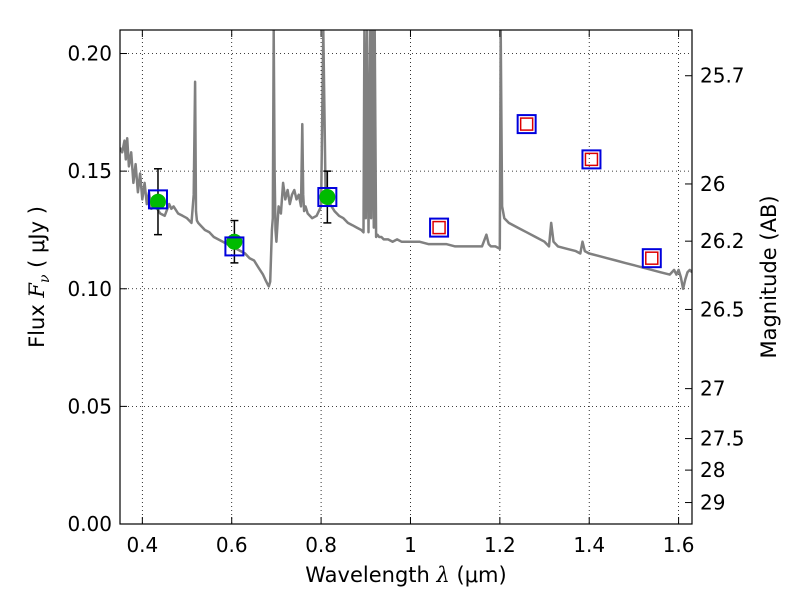 The width and height of the screenshot is (800, 600). I want to click on magnitude-tick-label: 29, so click(712, 503).